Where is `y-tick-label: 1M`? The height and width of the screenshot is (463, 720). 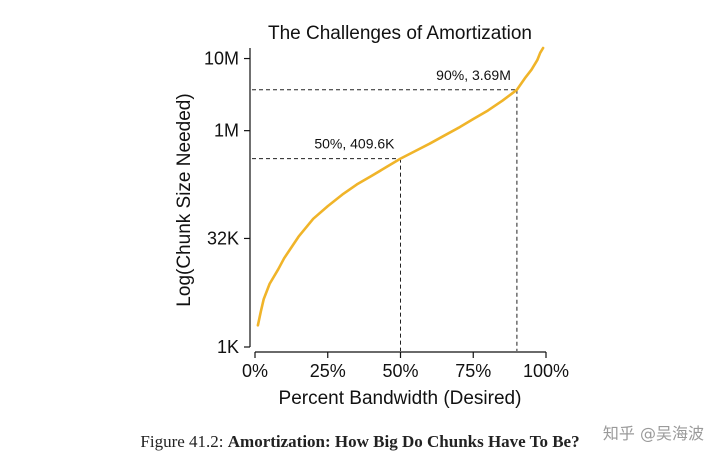 y-tick-label: 1M is located at coordinates (226, 131).